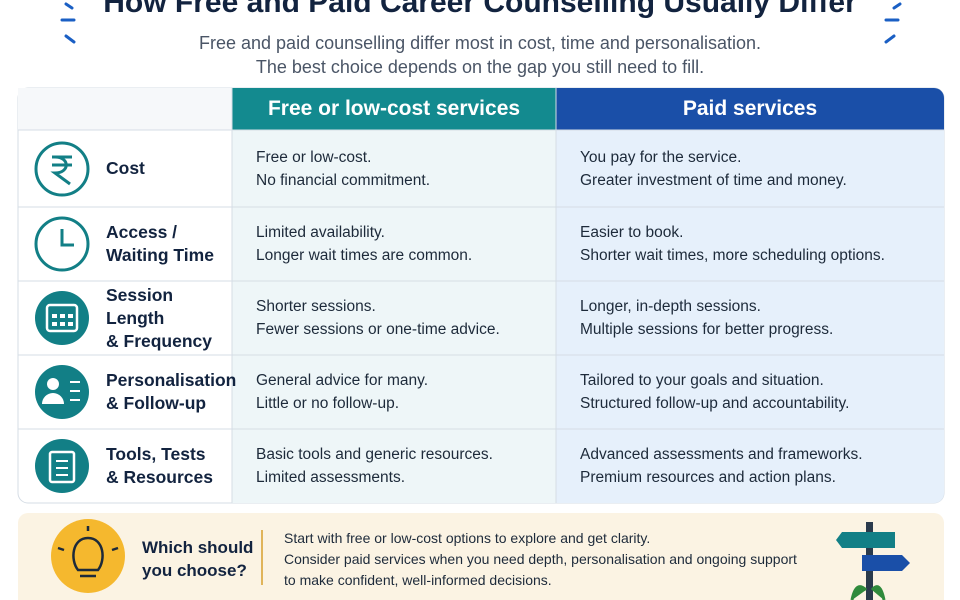  What do you see at coordinates (364, 255) in the screenshot?
I see `cell-line: Longer wait times are common.` at bounding box center [364, 255].